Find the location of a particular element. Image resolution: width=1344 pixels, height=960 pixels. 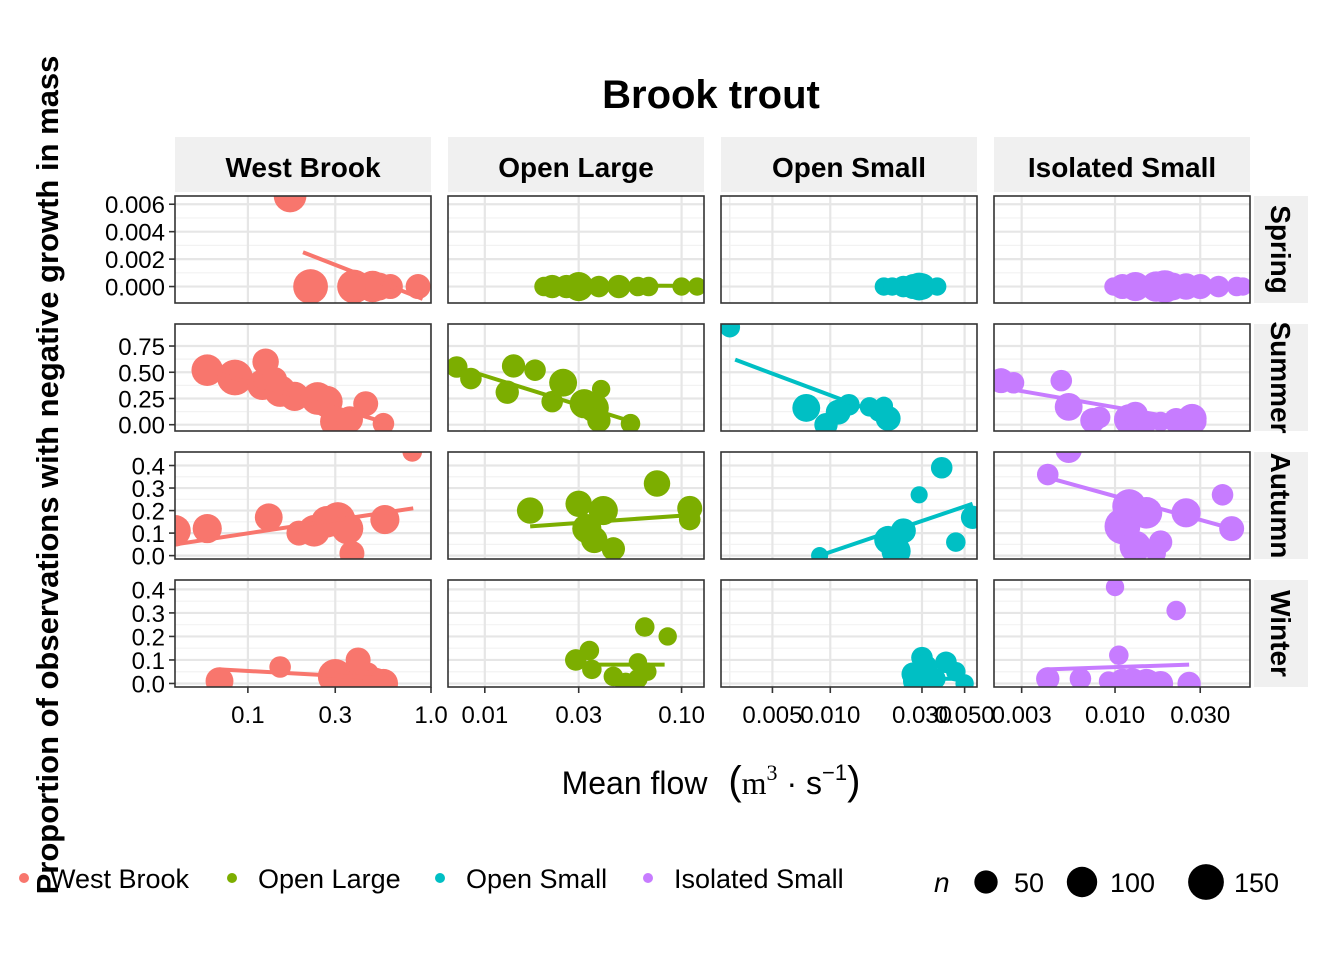

legend-label: West Brook is located at coordinates (120, 879).